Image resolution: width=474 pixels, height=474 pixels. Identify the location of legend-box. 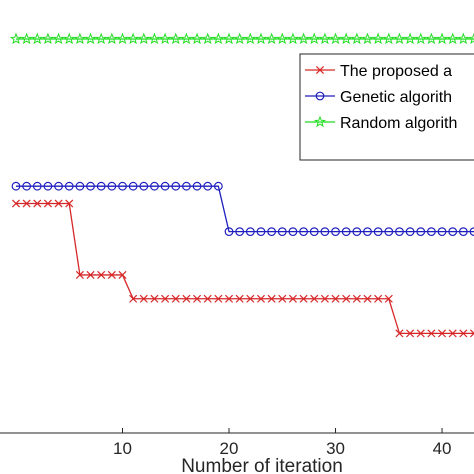
(386, 107).